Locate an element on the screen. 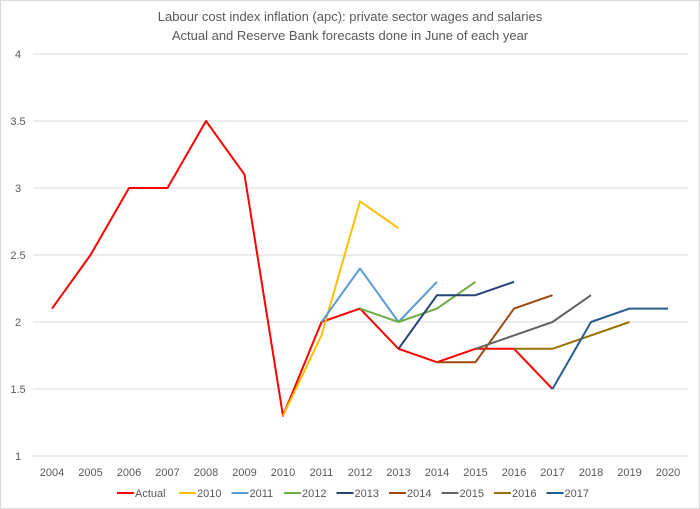  legend-item-2015: 2015 is located at coordinates (462, 494).